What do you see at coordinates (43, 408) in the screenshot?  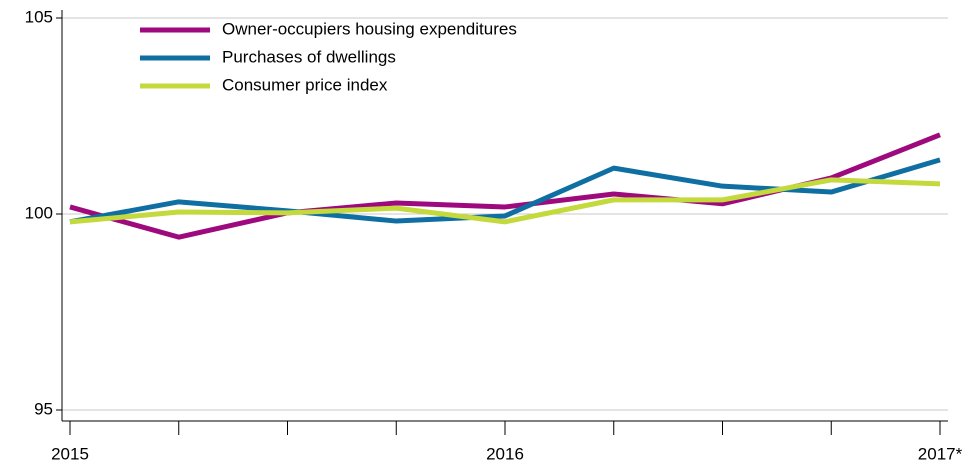 I see `y-tick-label: 95` at bounding box center [43, 408].